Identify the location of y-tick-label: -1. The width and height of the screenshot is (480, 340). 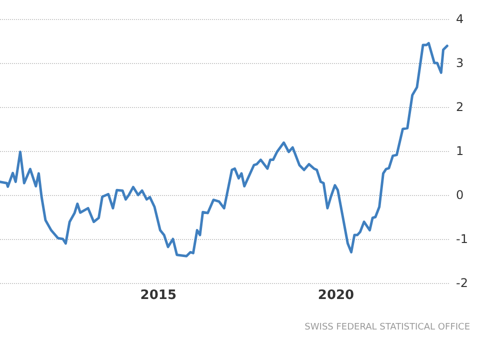
(462, 239).